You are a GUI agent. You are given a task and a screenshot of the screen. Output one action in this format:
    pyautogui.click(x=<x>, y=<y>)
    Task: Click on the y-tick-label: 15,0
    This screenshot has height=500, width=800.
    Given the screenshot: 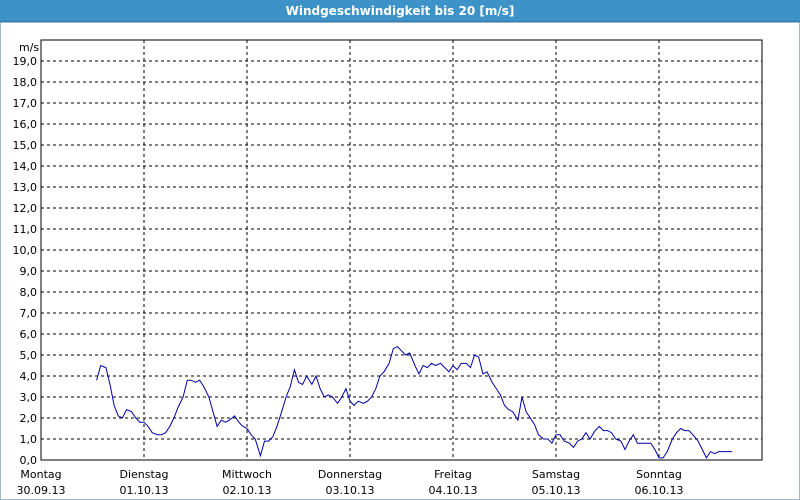 What is the action you would take?
    pyautogui.click(x=25, y=145)
    